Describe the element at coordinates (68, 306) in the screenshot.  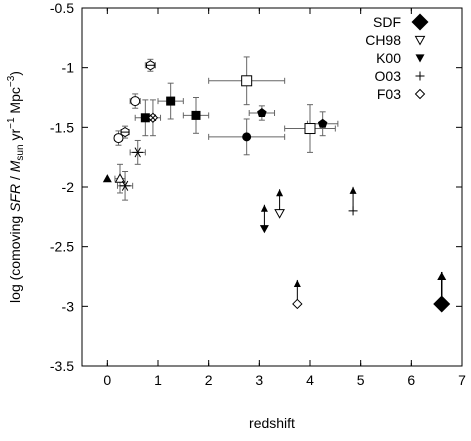
I see `y-tick-label: -3` at that location.